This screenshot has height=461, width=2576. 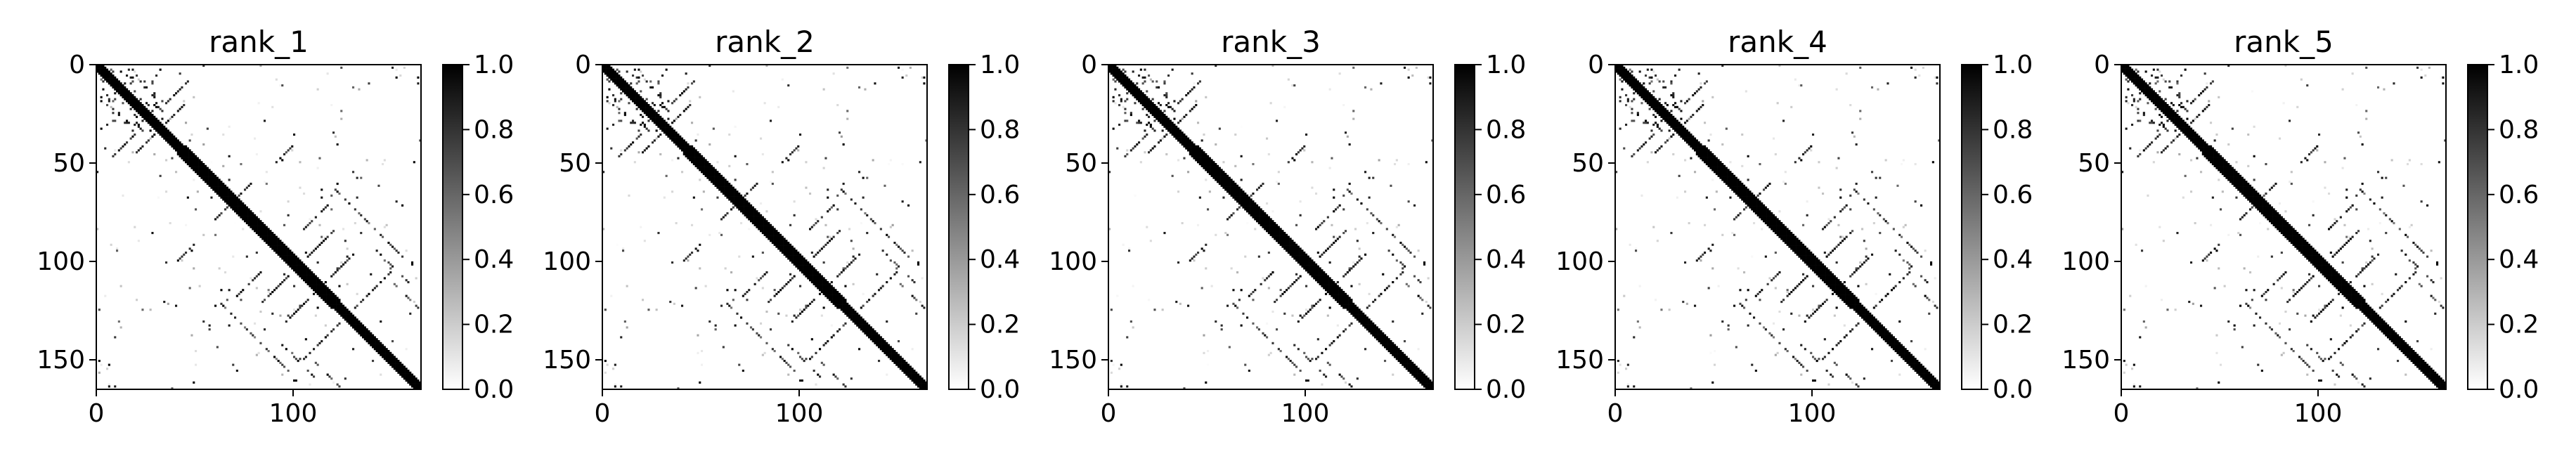 I want to click on chart-title: rank_4, so click(x=1778, y=42).